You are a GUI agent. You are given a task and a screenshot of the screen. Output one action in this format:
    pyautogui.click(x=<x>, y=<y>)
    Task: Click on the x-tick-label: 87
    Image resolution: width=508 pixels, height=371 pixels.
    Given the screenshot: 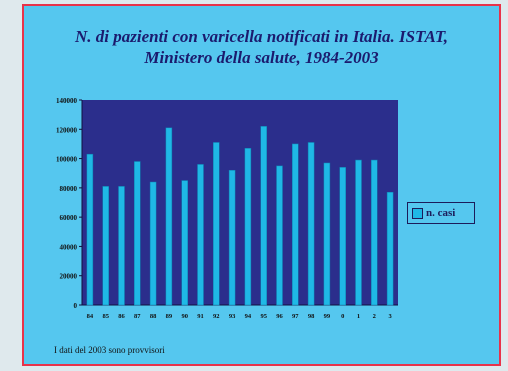 What is the action you would take?
    pyautogui.click(x=137, y=316)
    